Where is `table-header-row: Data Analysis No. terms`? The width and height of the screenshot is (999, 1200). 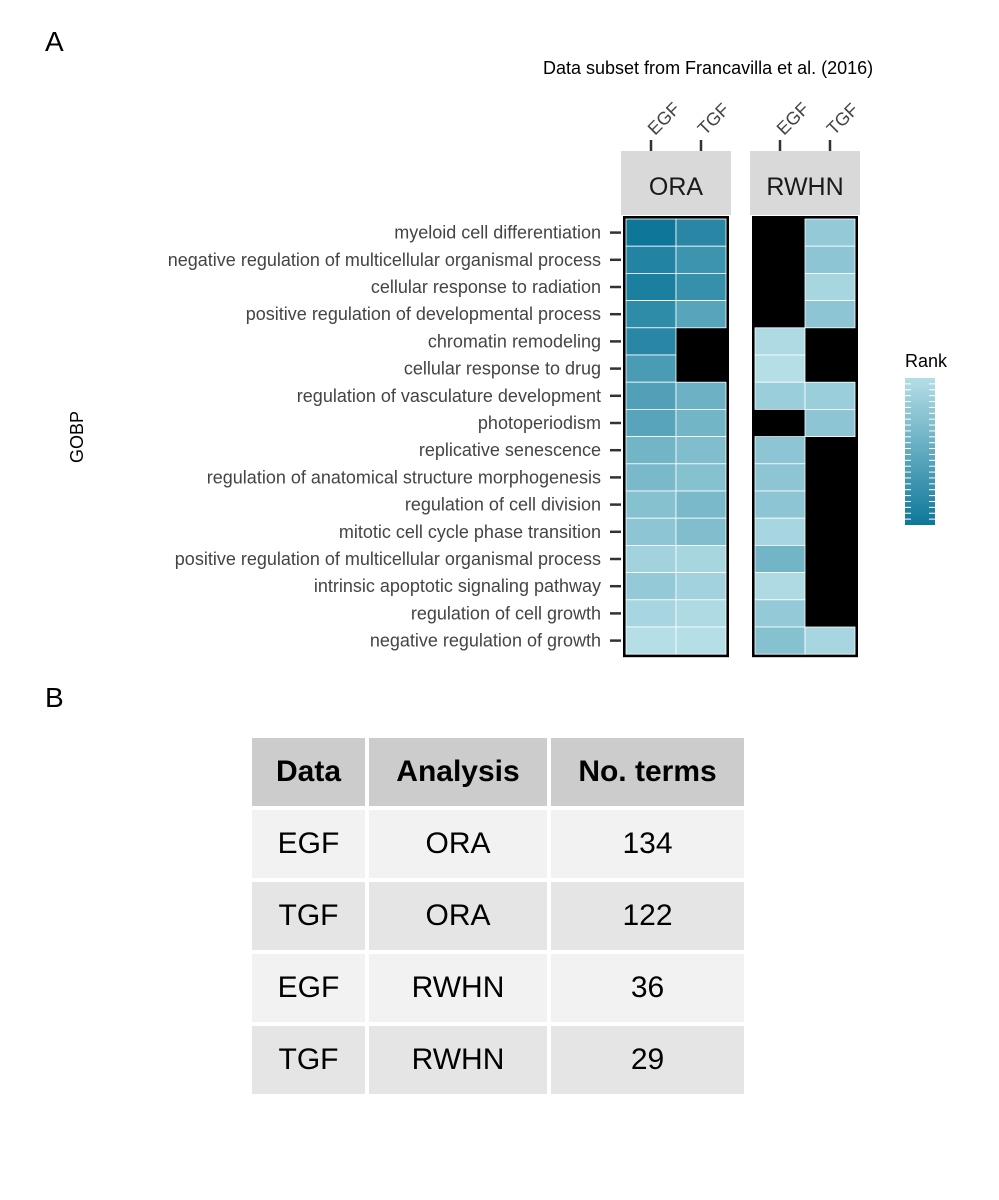
table-header-row: Data Analysis No. terms is located at coordinates (498, 772).